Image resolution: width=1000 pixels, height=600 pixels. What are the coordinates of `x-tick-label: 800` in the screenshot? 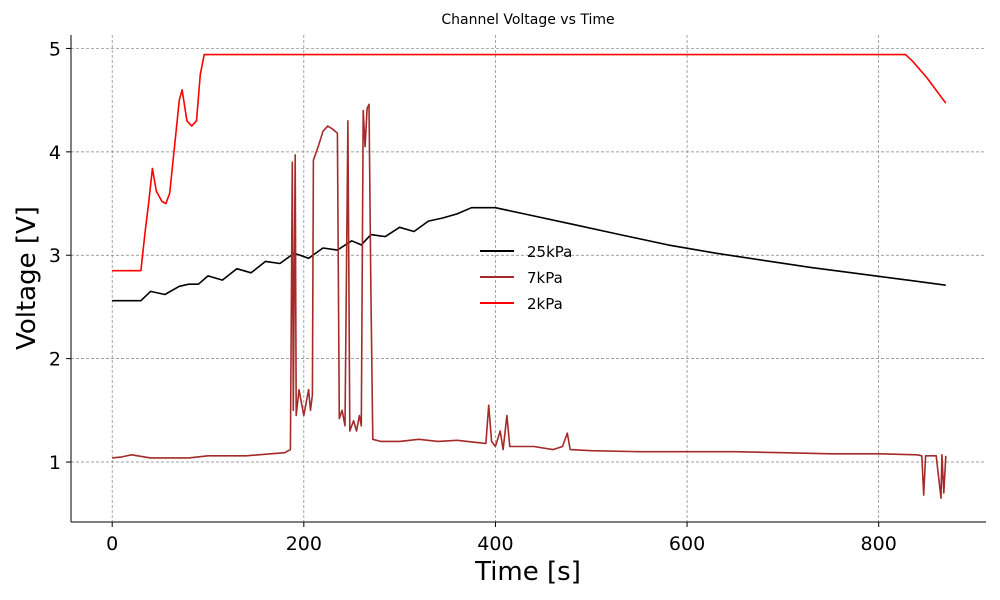 It's located at (879, 544).